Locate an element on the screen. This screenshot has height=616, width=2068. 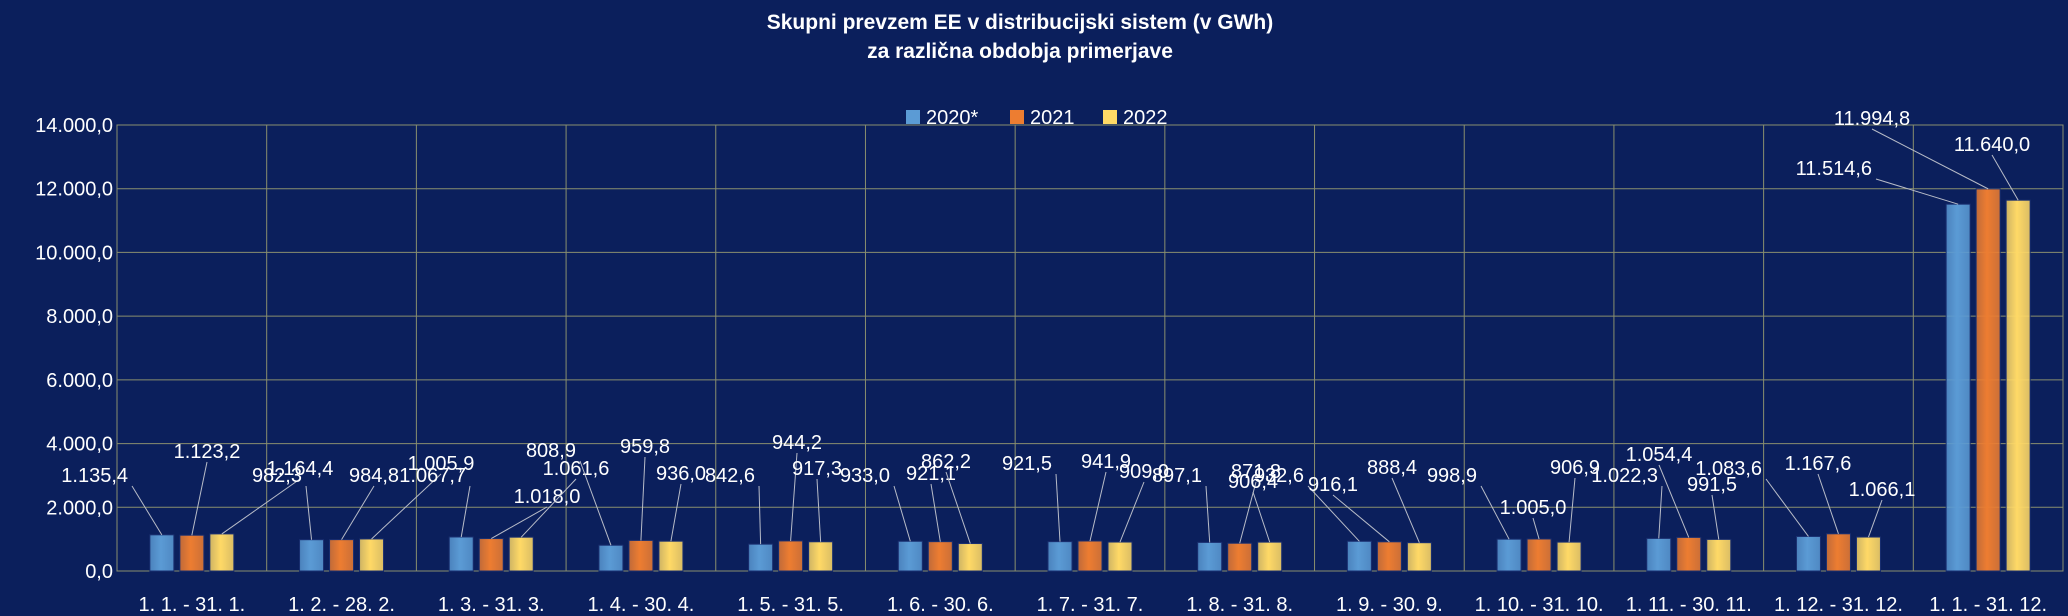
data-label: 871,8 is located at coordinates (1256, 472).